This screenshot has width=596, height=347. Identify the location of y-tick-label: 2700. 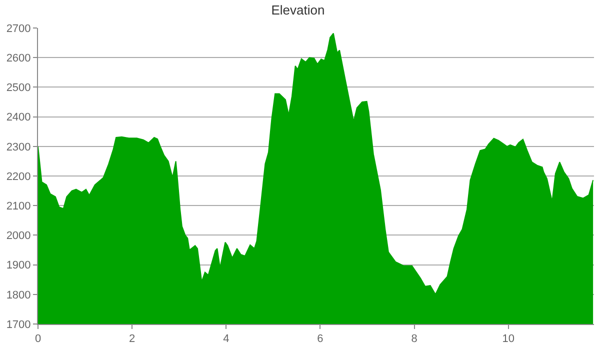
(18, 28).